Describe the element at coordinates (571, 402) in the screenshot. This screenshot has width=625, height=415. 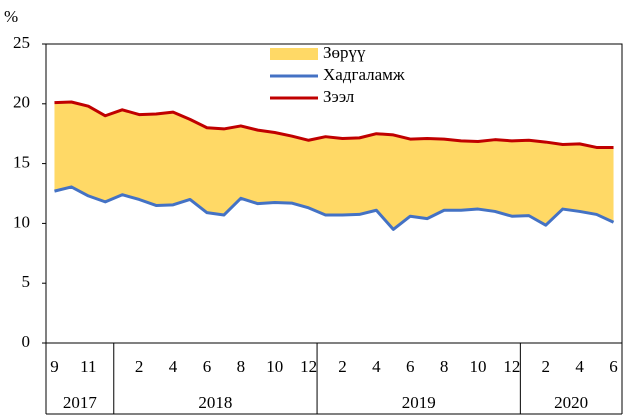
I see `x-group-label: 2020` at that location.